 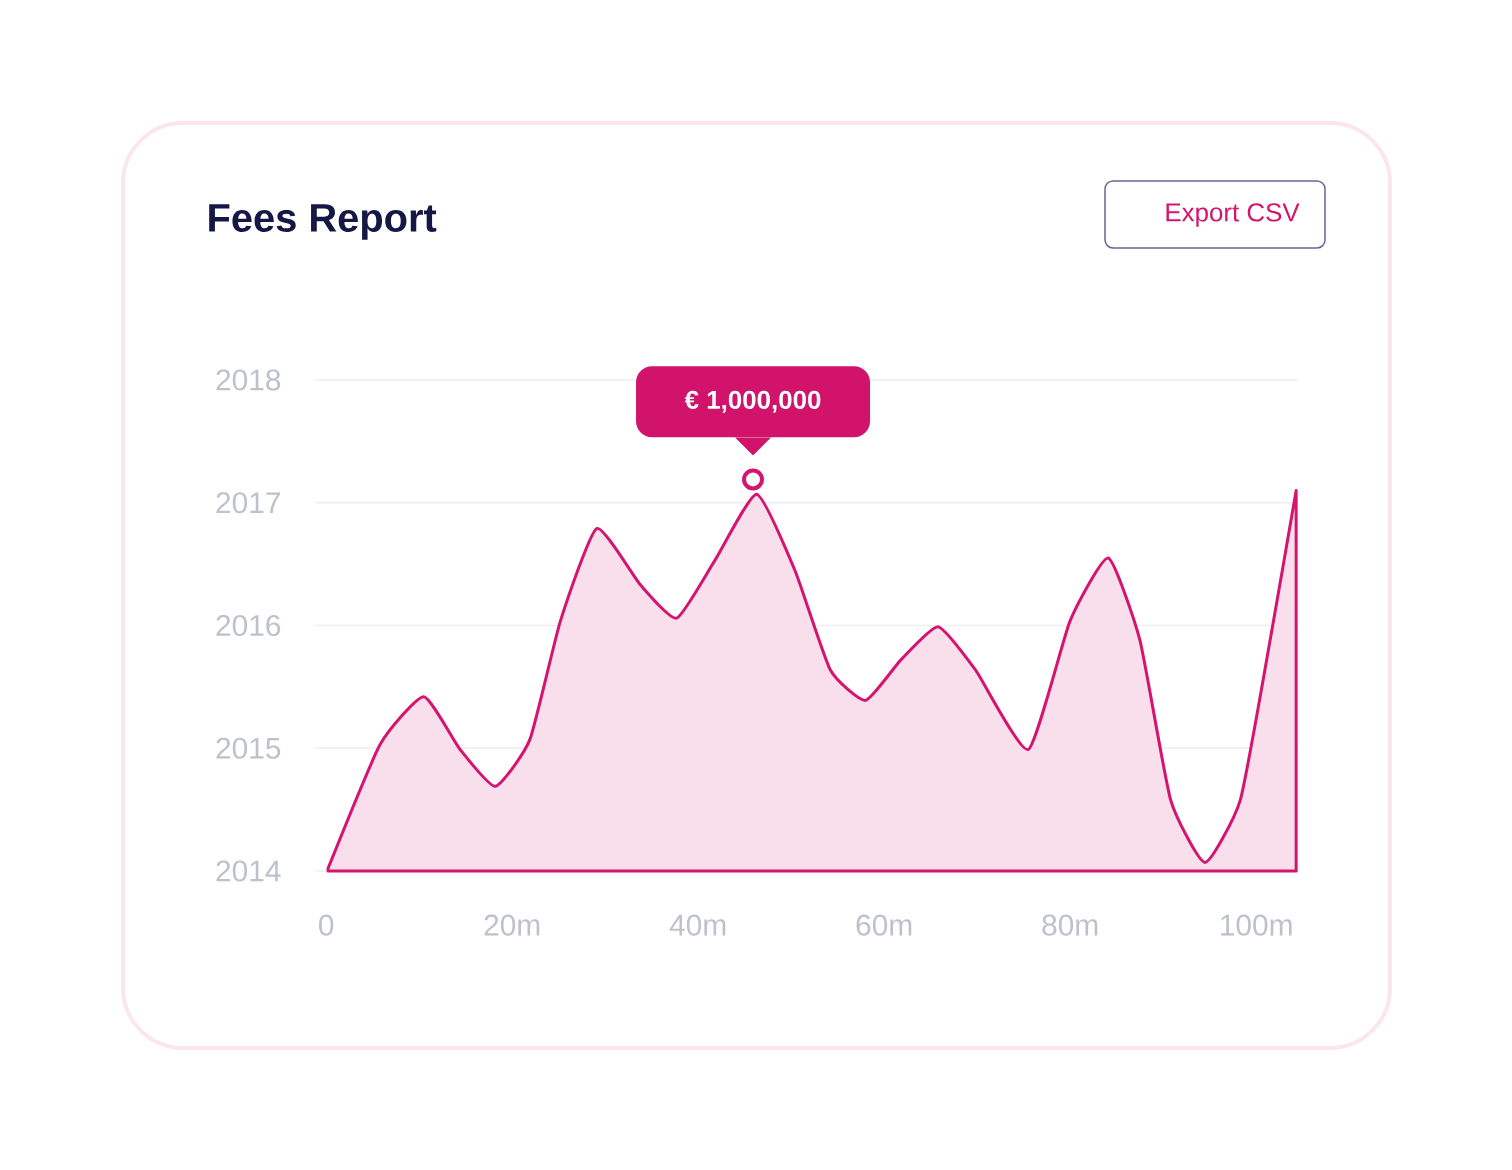 What do you see at coordinates (1256, 925) in the screenshot?
I see `x-tick-label: 100m` at bounding box center [1256, 925].